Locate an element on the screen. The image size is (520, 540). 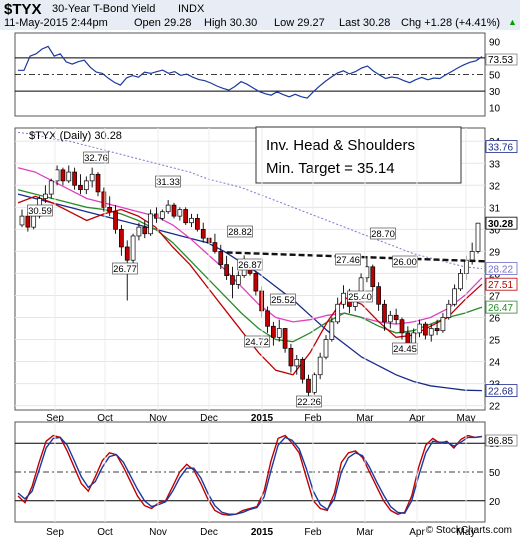
x-axis-label: May is located at coordinates (466, 532).